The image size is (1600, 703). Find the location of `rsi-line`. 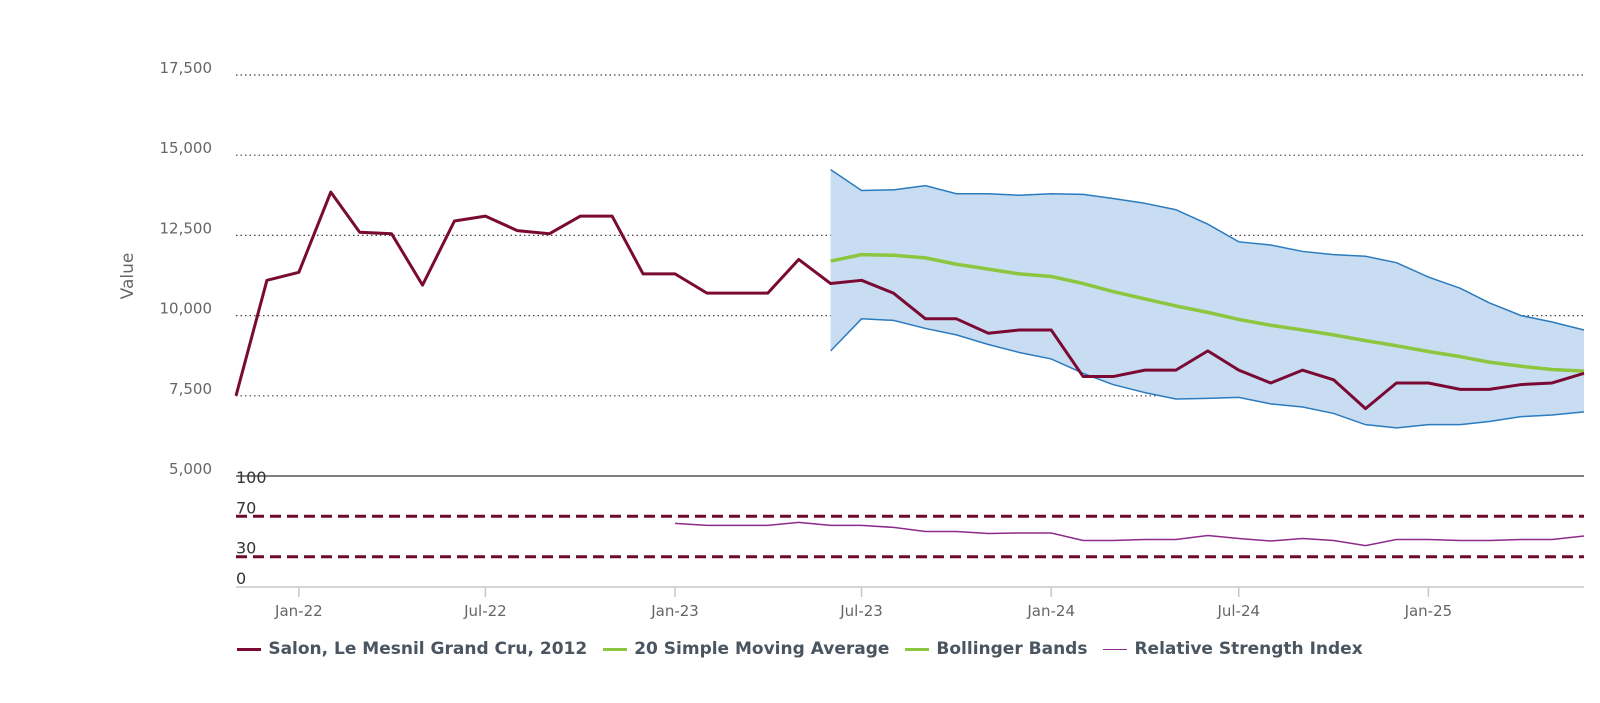

rsi-line is located at coordinates (1129, 534).